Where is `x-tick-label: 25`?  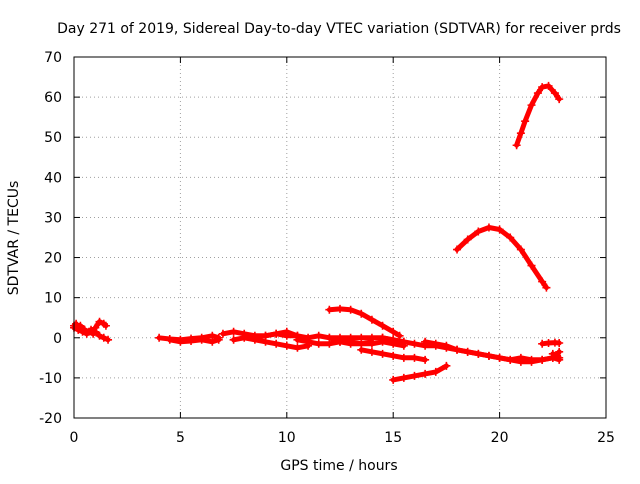 x-tick-label: 25 is located at coordinates (606, 438).